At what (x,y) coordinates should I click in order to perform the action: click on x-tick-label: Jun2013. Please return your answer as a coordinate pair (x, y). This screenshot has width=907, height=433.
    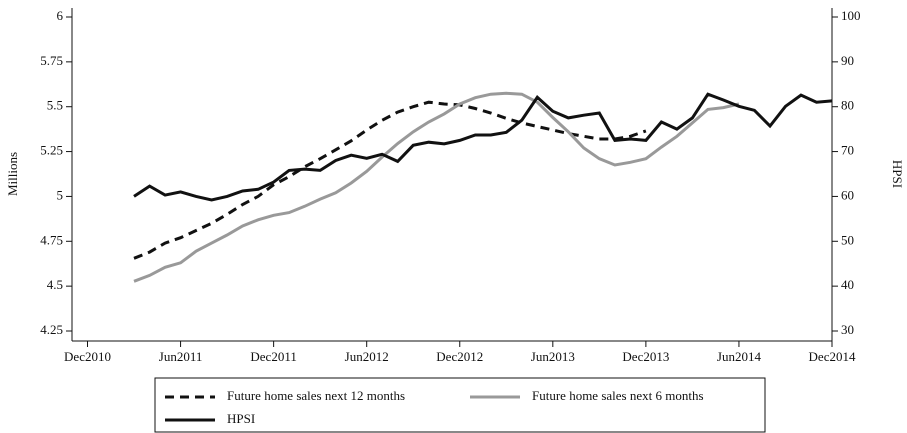
    Looking at the image, I should click on (553, 356).